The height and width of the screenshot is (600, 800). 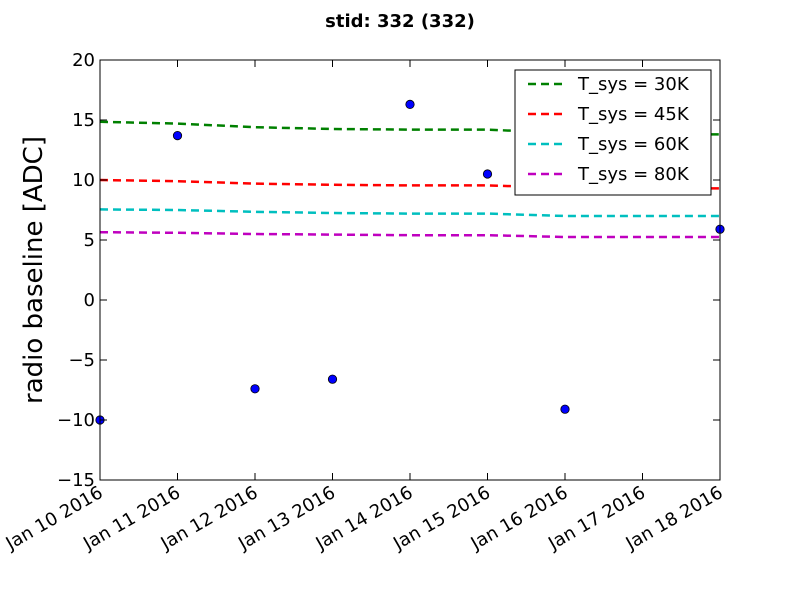 What do you see at coordinates (83, 180) in the screenshot?
I see `y-tick-label: 10` at bounding box center [83, 180].